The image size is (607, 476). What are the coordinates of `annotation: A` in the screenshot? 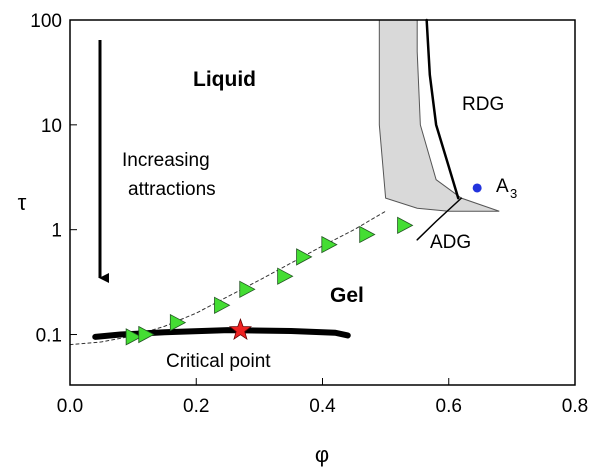 It's located at (502, 186).